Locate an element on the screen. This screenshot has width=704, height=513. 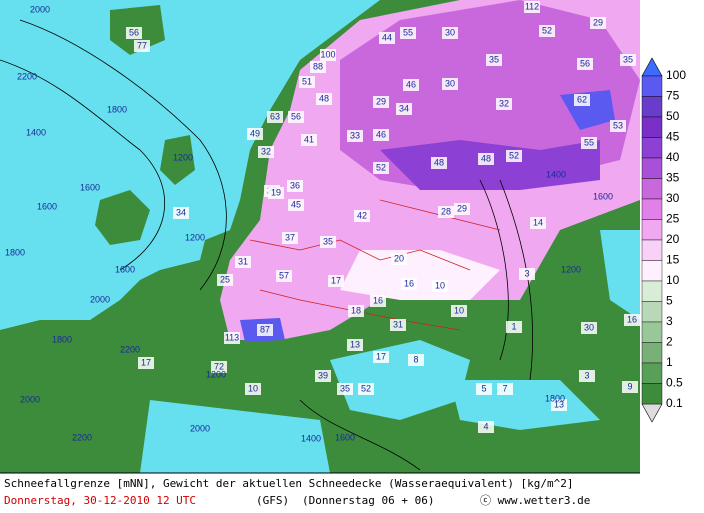
legend-label: 100 is located at coordinates (676, 75).